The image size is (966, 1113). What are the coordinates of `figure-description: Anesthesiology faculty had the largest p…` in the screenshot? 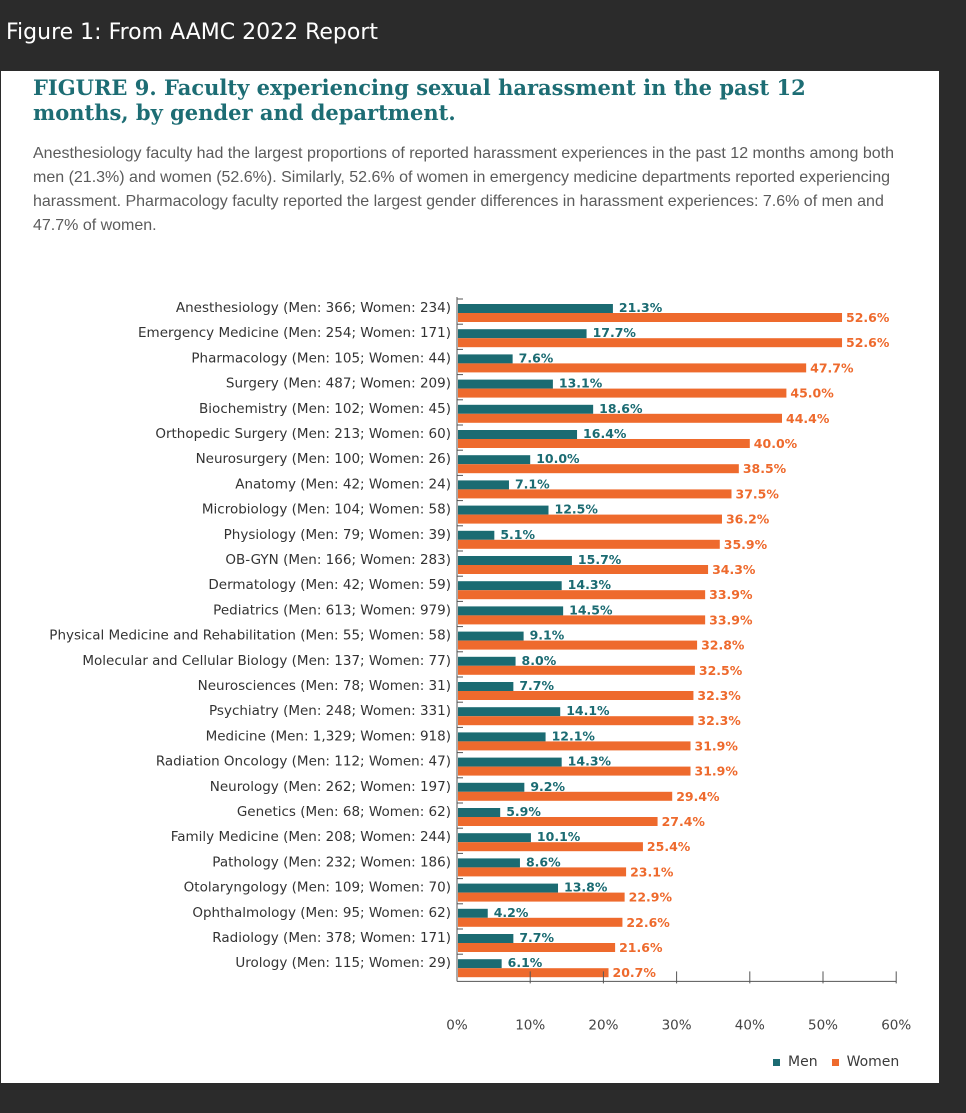 It's located at (463, 189).